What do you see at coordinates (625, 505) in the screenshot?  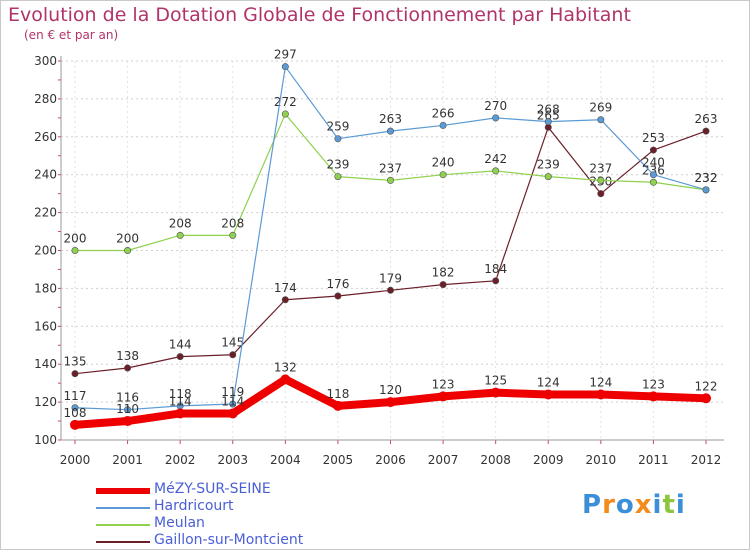 I see `logo-letter: o` at bounding box center [625, 505].